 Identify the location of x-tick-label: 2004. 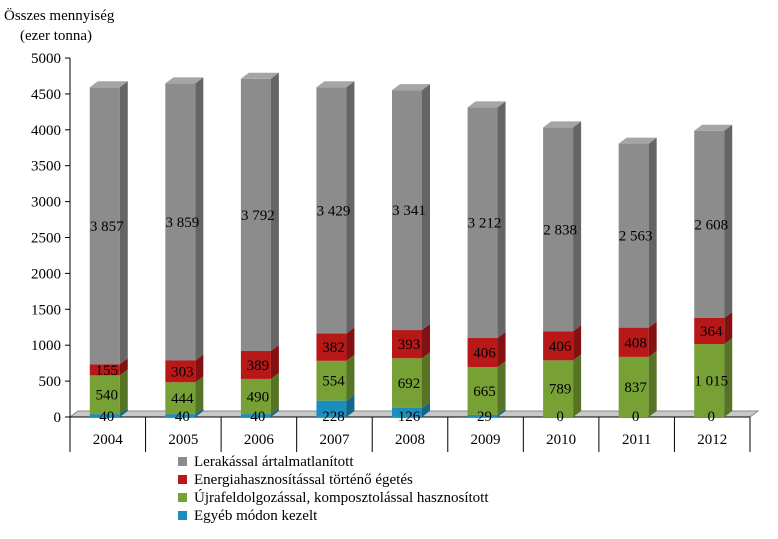
(108, 440).